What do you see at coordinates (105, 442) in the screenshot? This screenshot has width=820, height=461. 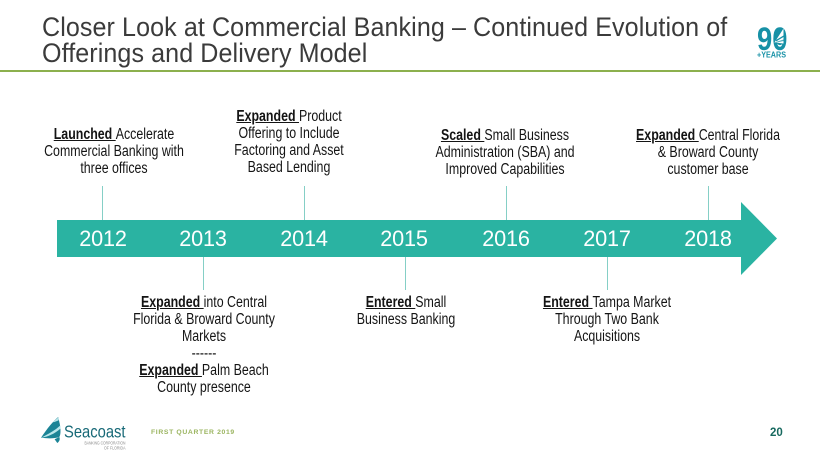 I see `svg-text: BANKING CORPORATION` at bounding box center [105, 442].